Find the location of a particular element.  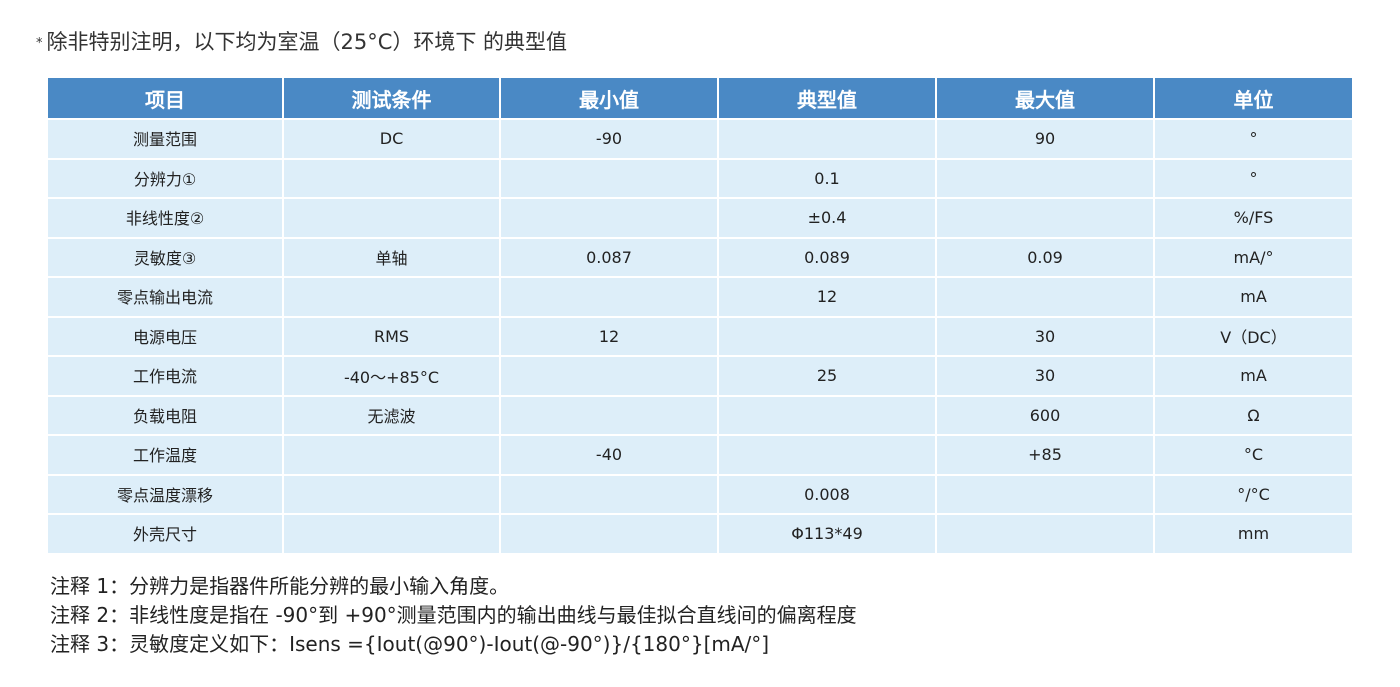

column-header: 单位 is located at coordinates (1253, 98).